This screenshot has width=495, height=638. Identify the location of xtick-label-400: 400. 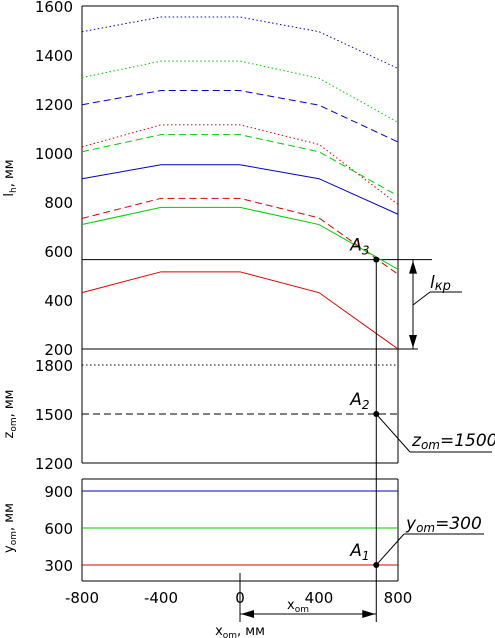
(319, 598).